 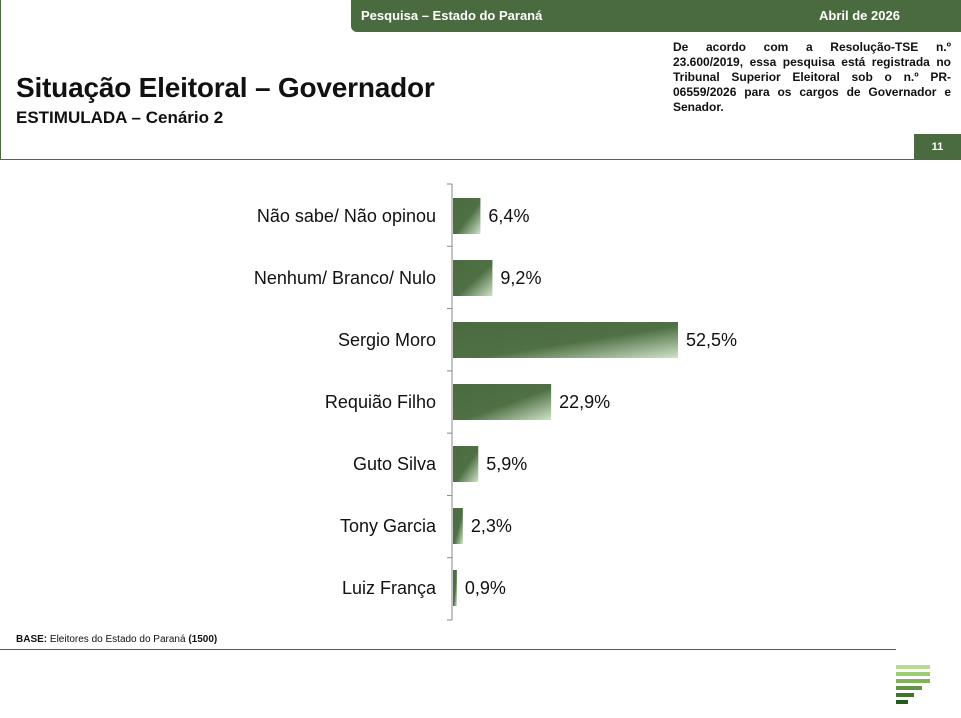 I want to click on category-label: Luiz França, so click(x=389, y=588).